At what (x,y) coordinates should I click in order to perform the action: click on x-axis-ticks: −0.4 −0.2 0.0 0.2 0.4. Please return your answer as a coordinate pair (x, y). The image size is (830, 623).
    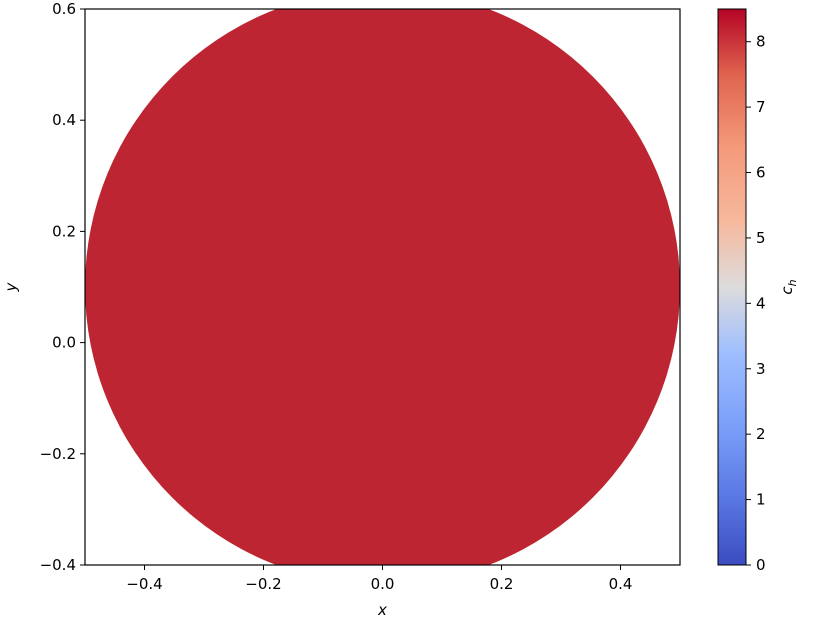
    Looking at the image, I should click on (379, 579).